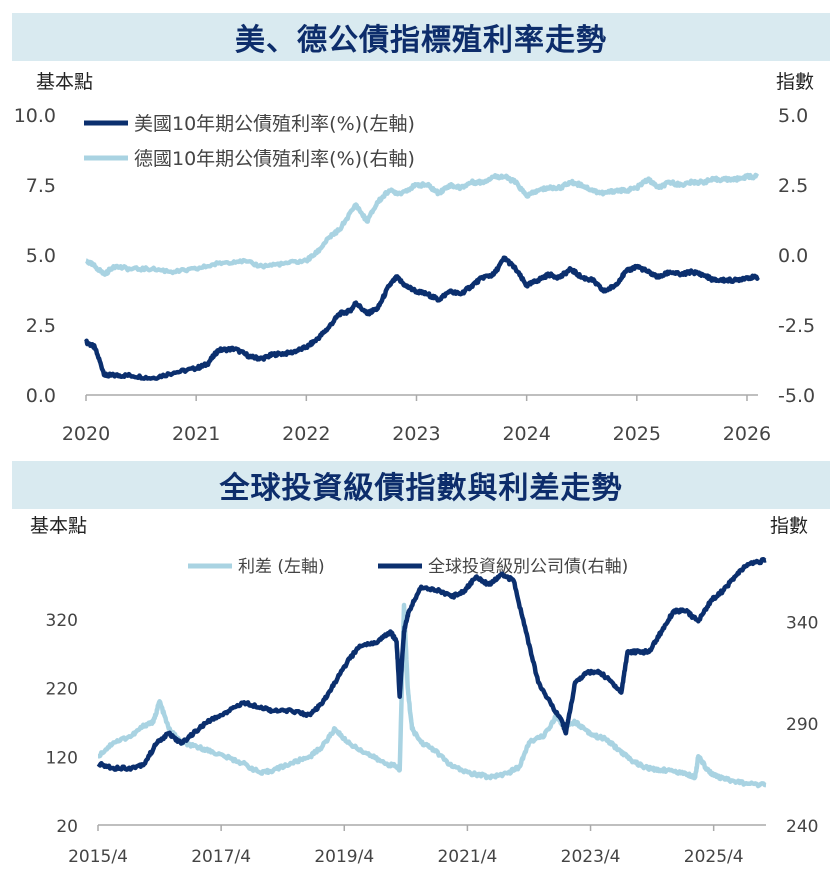 The width and height of the screenshot is (836, 872). I want to click on chart1-y-left-tick-label: 10.0, so click(35, 116).